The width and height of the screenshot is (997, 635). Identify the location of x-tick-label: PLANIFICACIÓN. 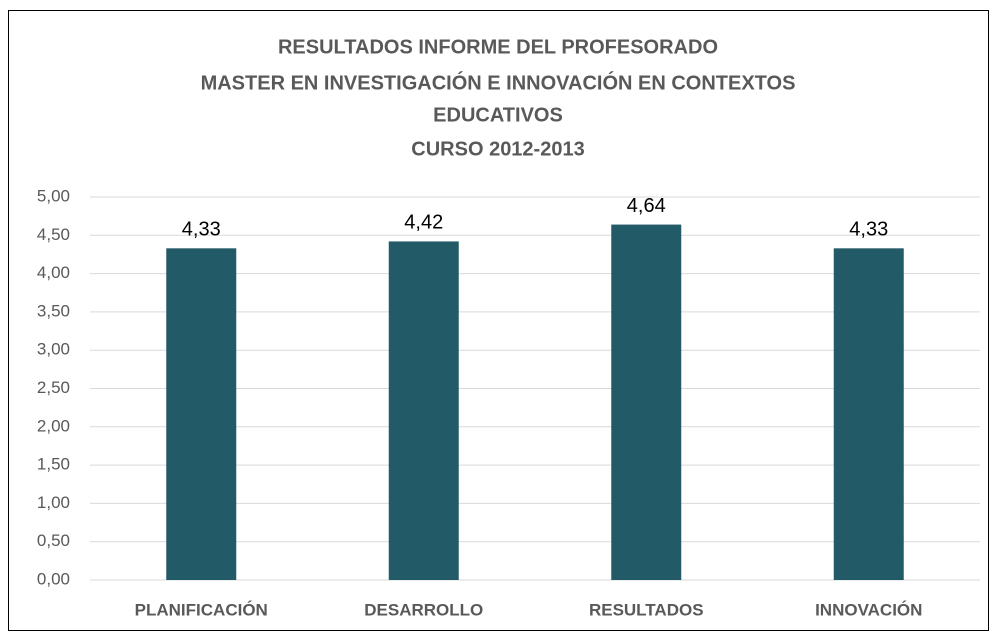
(201, 609).